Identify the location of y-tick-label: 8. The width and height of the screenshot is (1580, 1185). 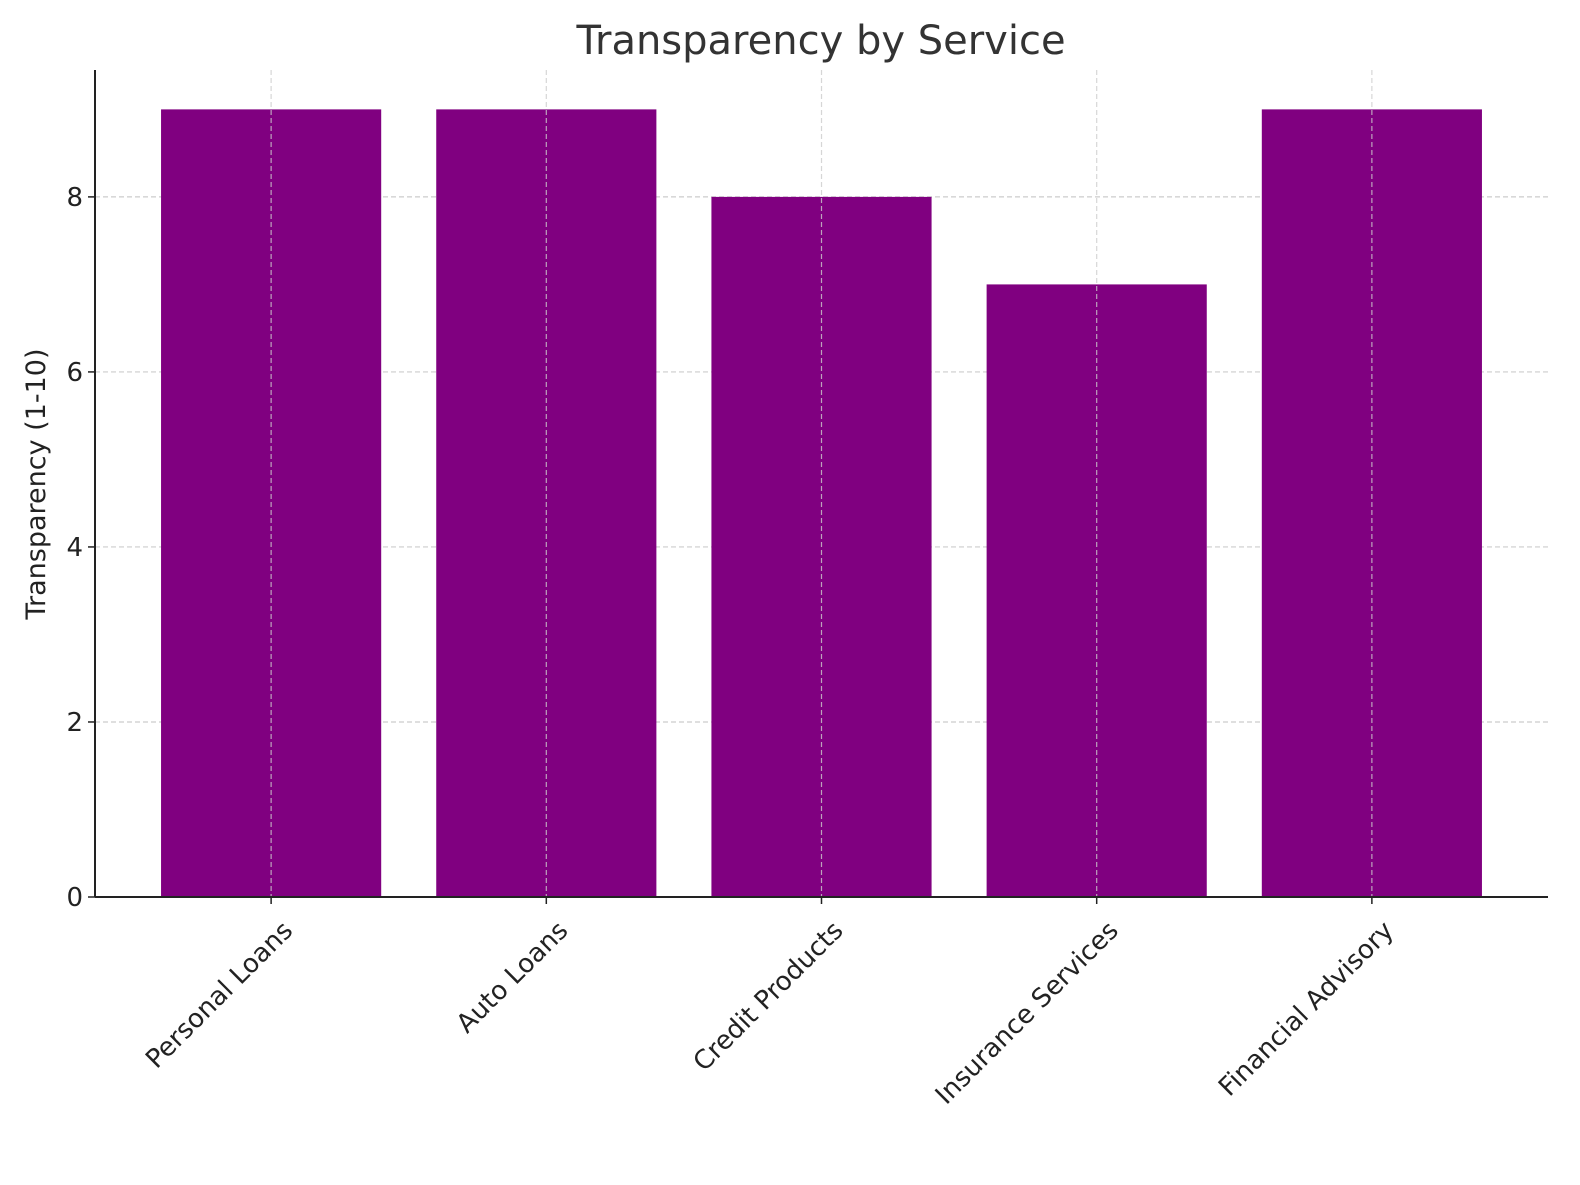
(74, 198).